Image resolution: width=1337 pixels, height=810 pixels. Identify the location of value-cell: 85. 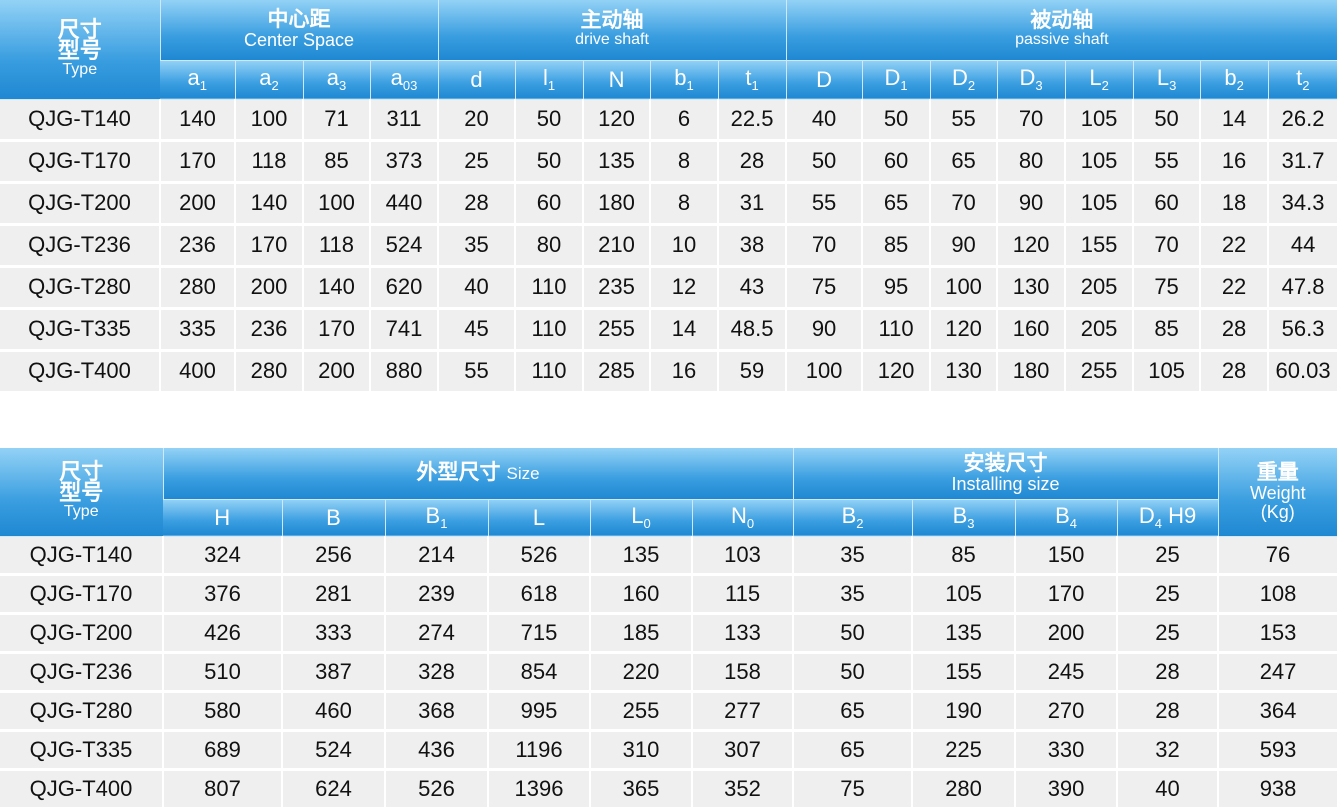
(963, 556).